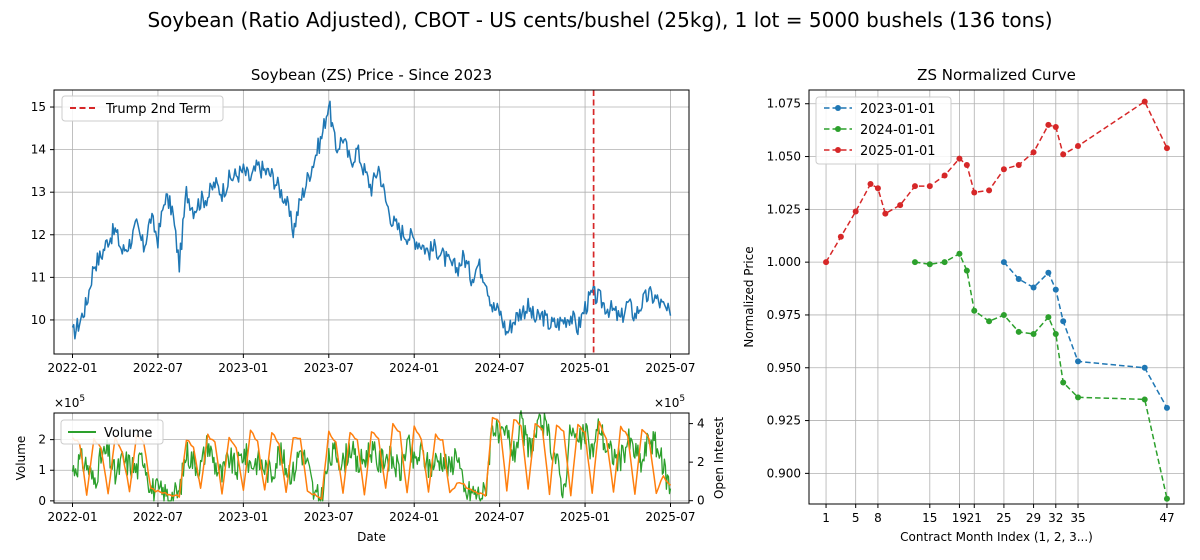  I want to click on price-y-tick-label: 13, so click(38, 192).